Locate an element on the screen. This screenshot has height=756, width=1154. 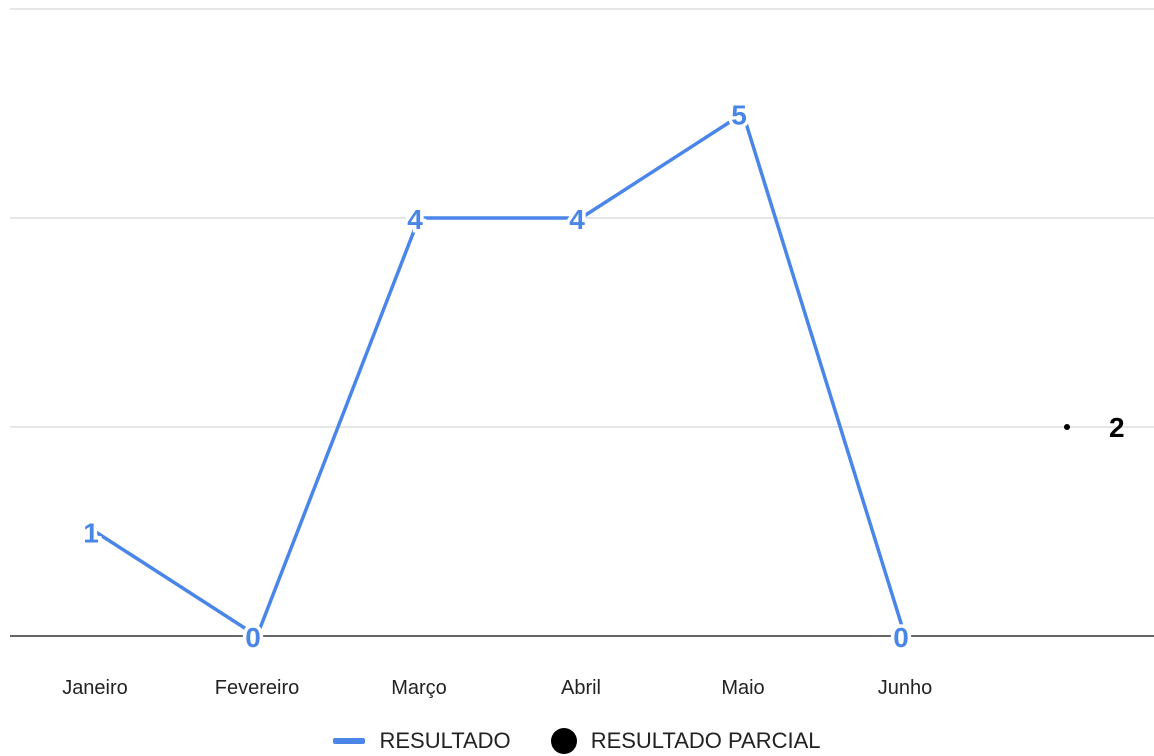
data-label: 1 is located at coordinates (91, 533).